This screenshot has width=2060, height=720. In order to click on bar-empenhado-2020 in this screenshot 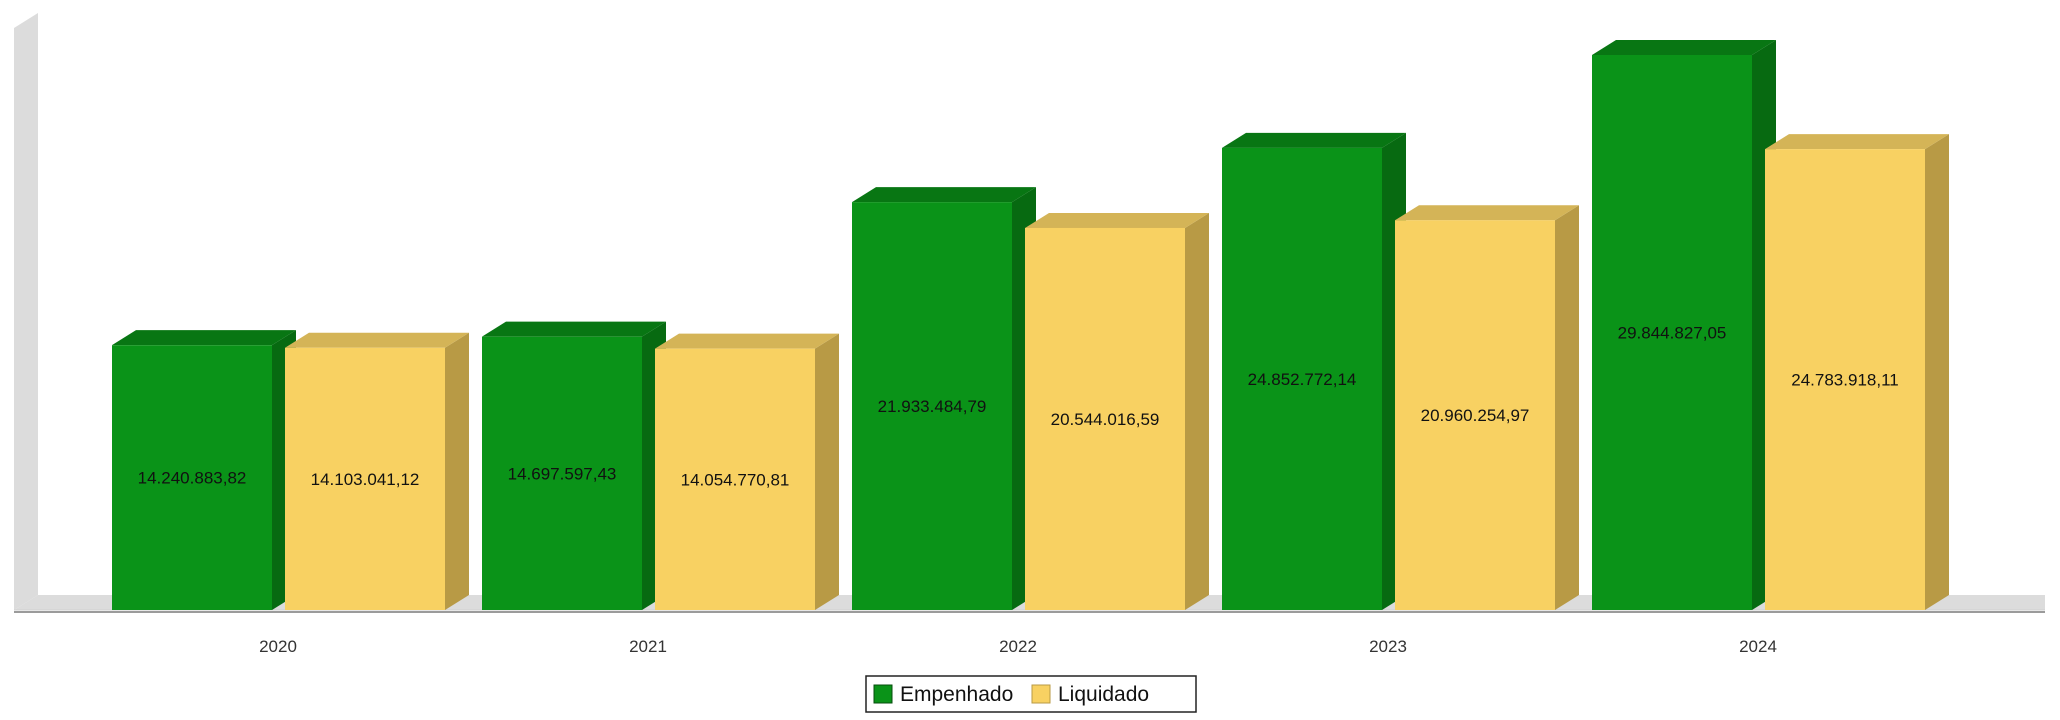, I will do `click(204, 470)`.